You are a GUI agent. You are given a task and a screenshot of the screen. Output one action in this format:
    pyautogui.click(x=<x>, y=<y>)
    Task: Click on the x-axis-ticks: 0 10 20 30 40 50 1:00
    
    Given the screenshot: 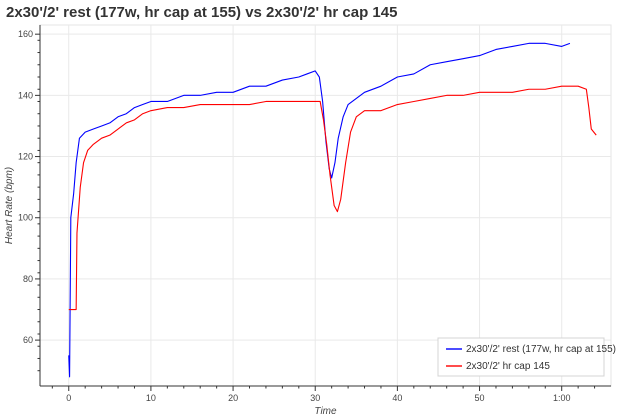 What is the action you would take?
    pyautogui.click(x=323, y=394)
    